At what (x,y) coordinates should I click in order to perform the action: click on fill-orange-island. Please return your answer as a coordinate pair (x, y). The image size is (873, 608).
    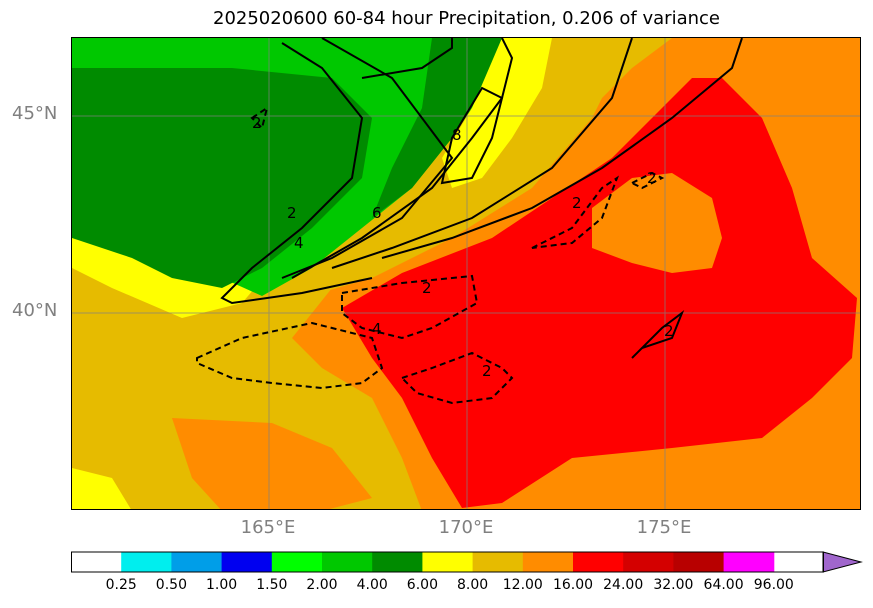
    Looking at the image, I should click on (657, 223).